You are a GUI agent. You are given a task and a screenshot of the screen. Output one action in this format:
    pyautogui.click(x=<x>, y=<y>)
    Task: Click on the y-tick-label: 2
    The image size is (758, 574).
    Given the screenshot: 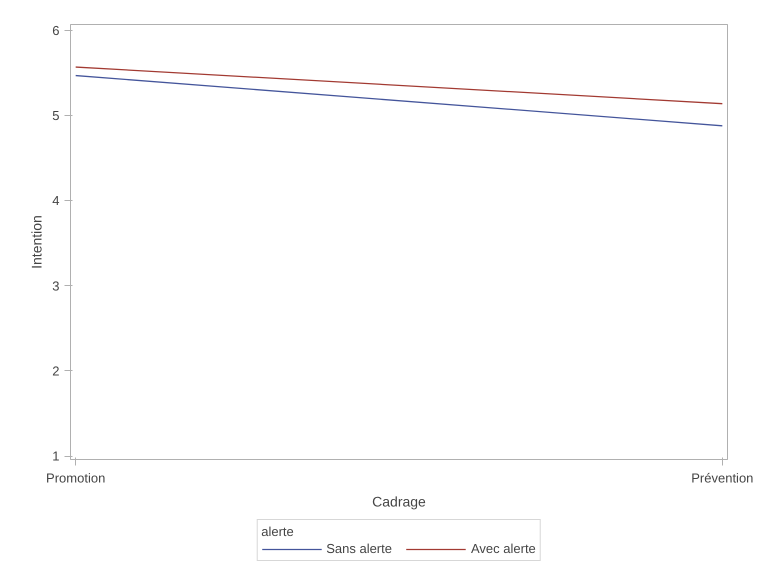 What is the action you would take?
    pyautogui.click(x=56, y=370)
    